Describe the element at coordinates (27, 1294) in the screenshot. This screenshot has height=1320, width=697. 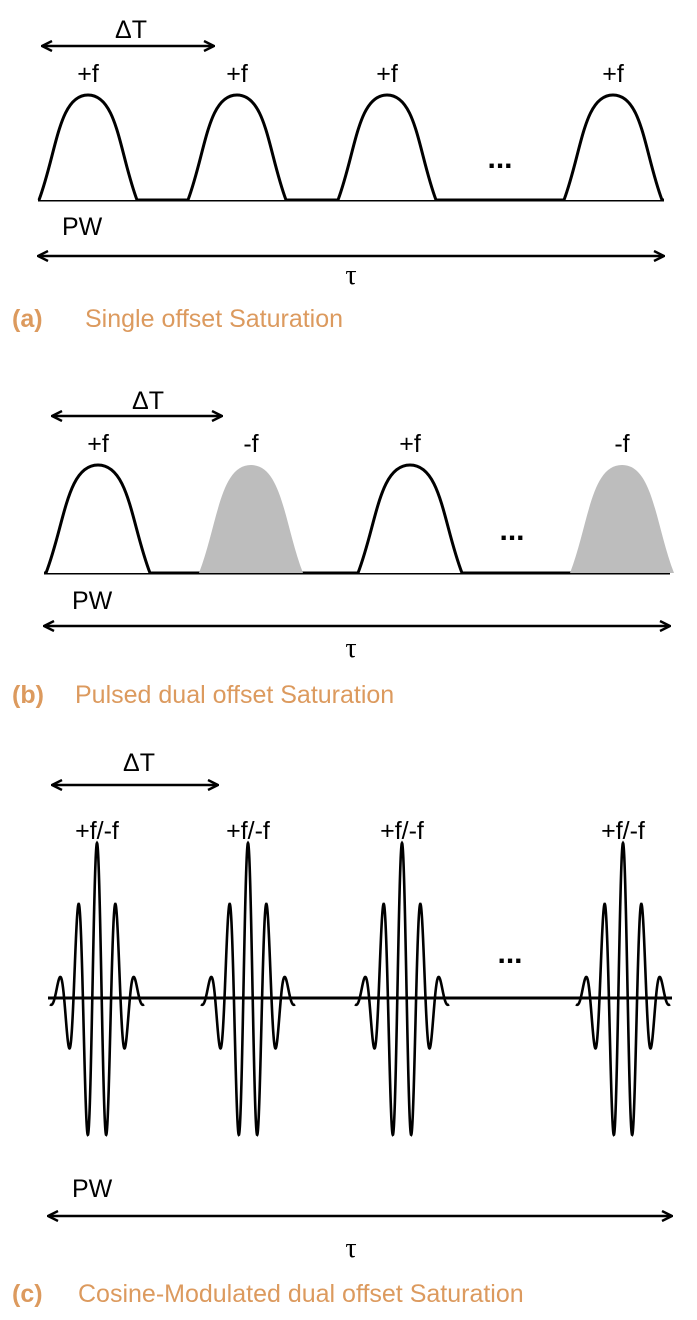
I see `caption-id: (c)` at that location.